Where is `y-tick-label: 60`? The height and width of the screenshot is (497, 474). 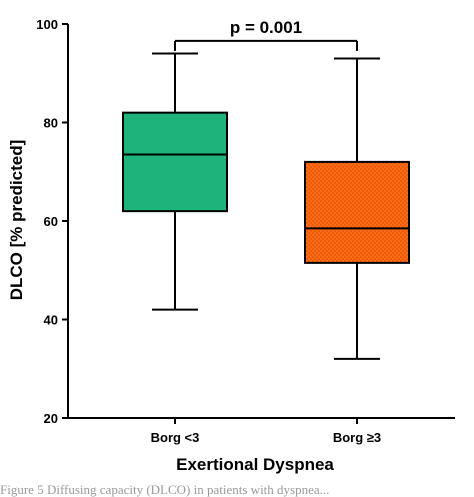 y-tick-label: 60 is located at coordinates (51, 221).